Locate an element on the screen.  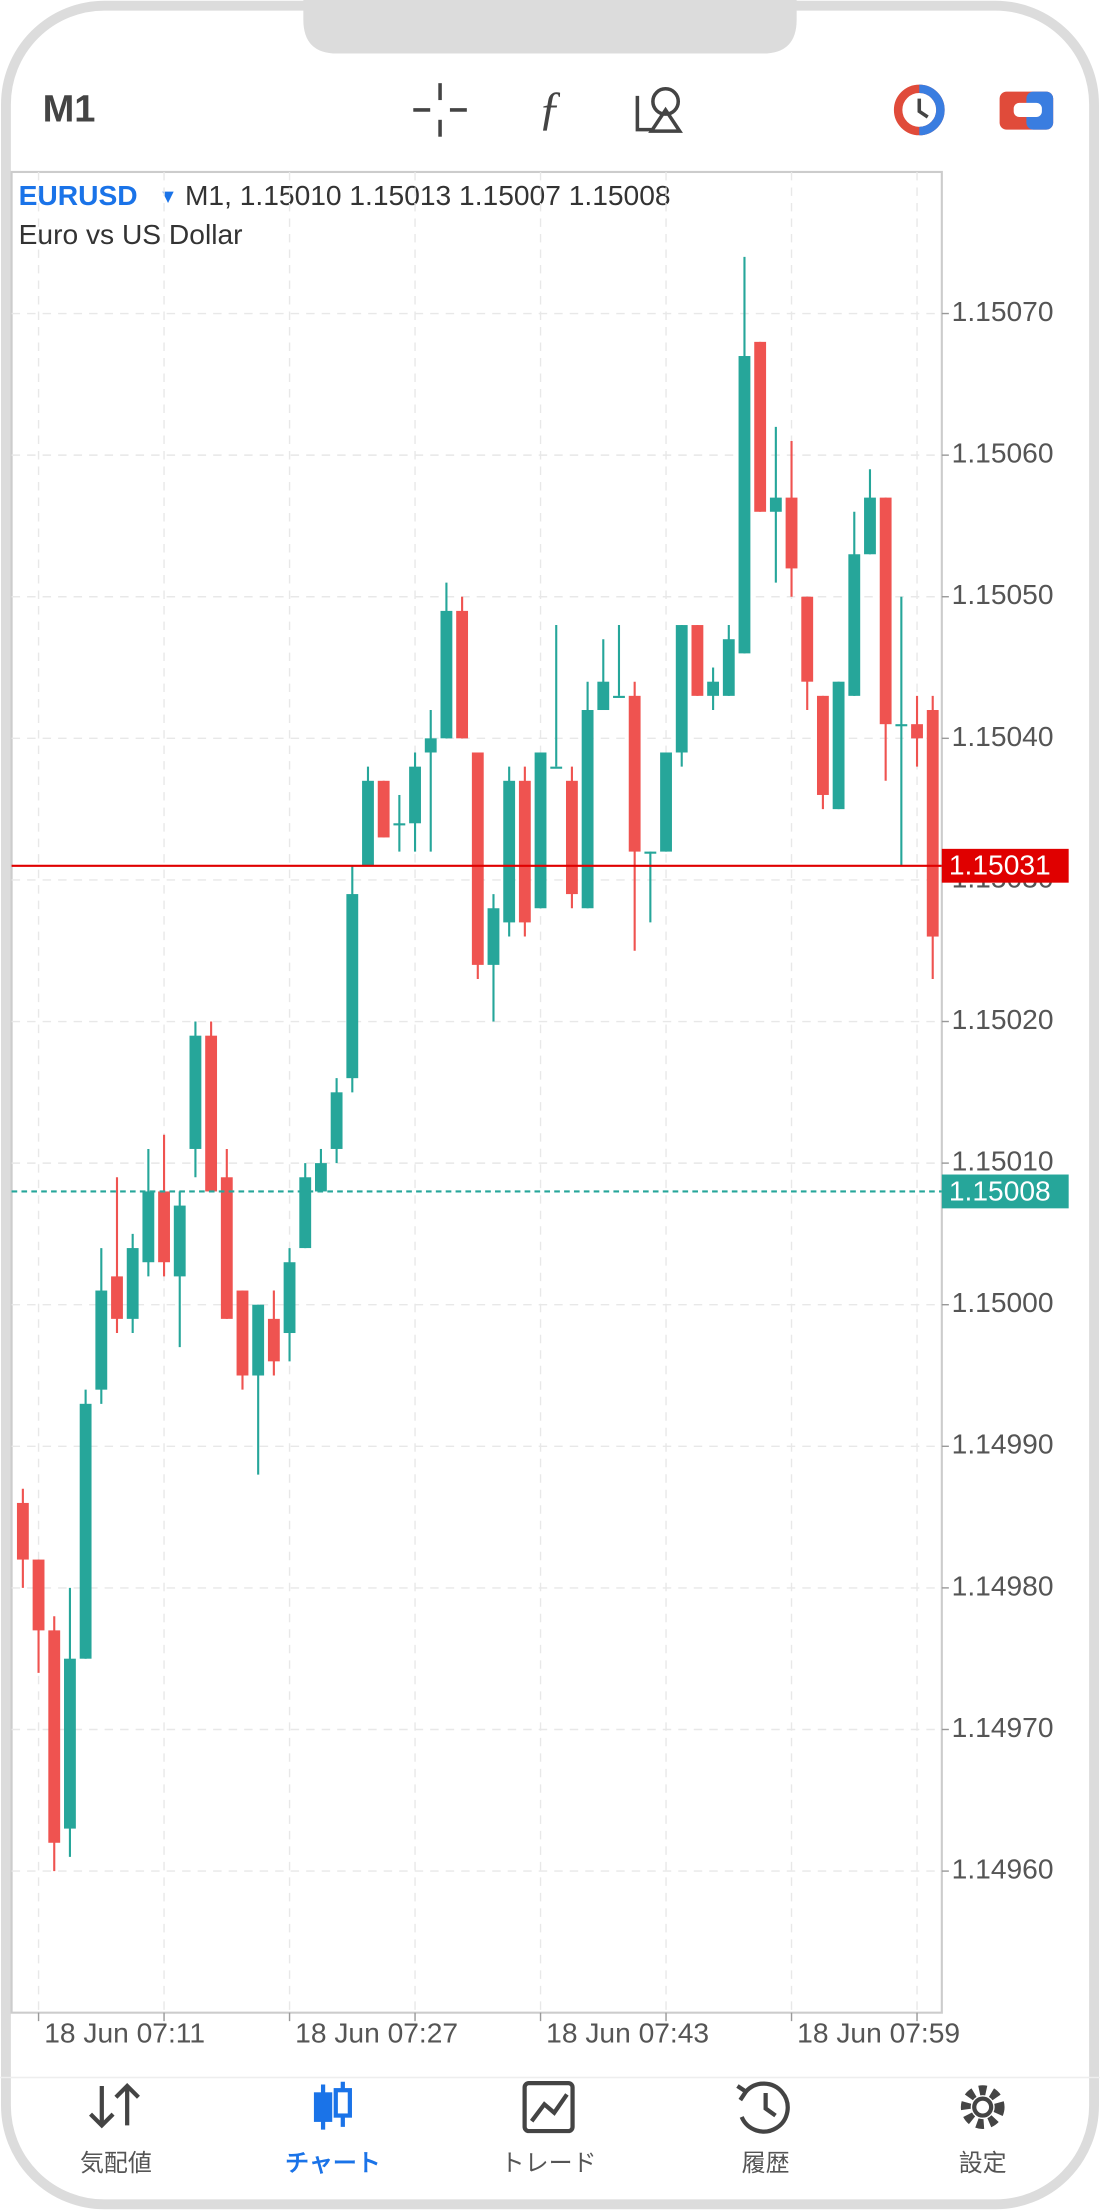
quotes-icon is located at coordinates (114, 2105).